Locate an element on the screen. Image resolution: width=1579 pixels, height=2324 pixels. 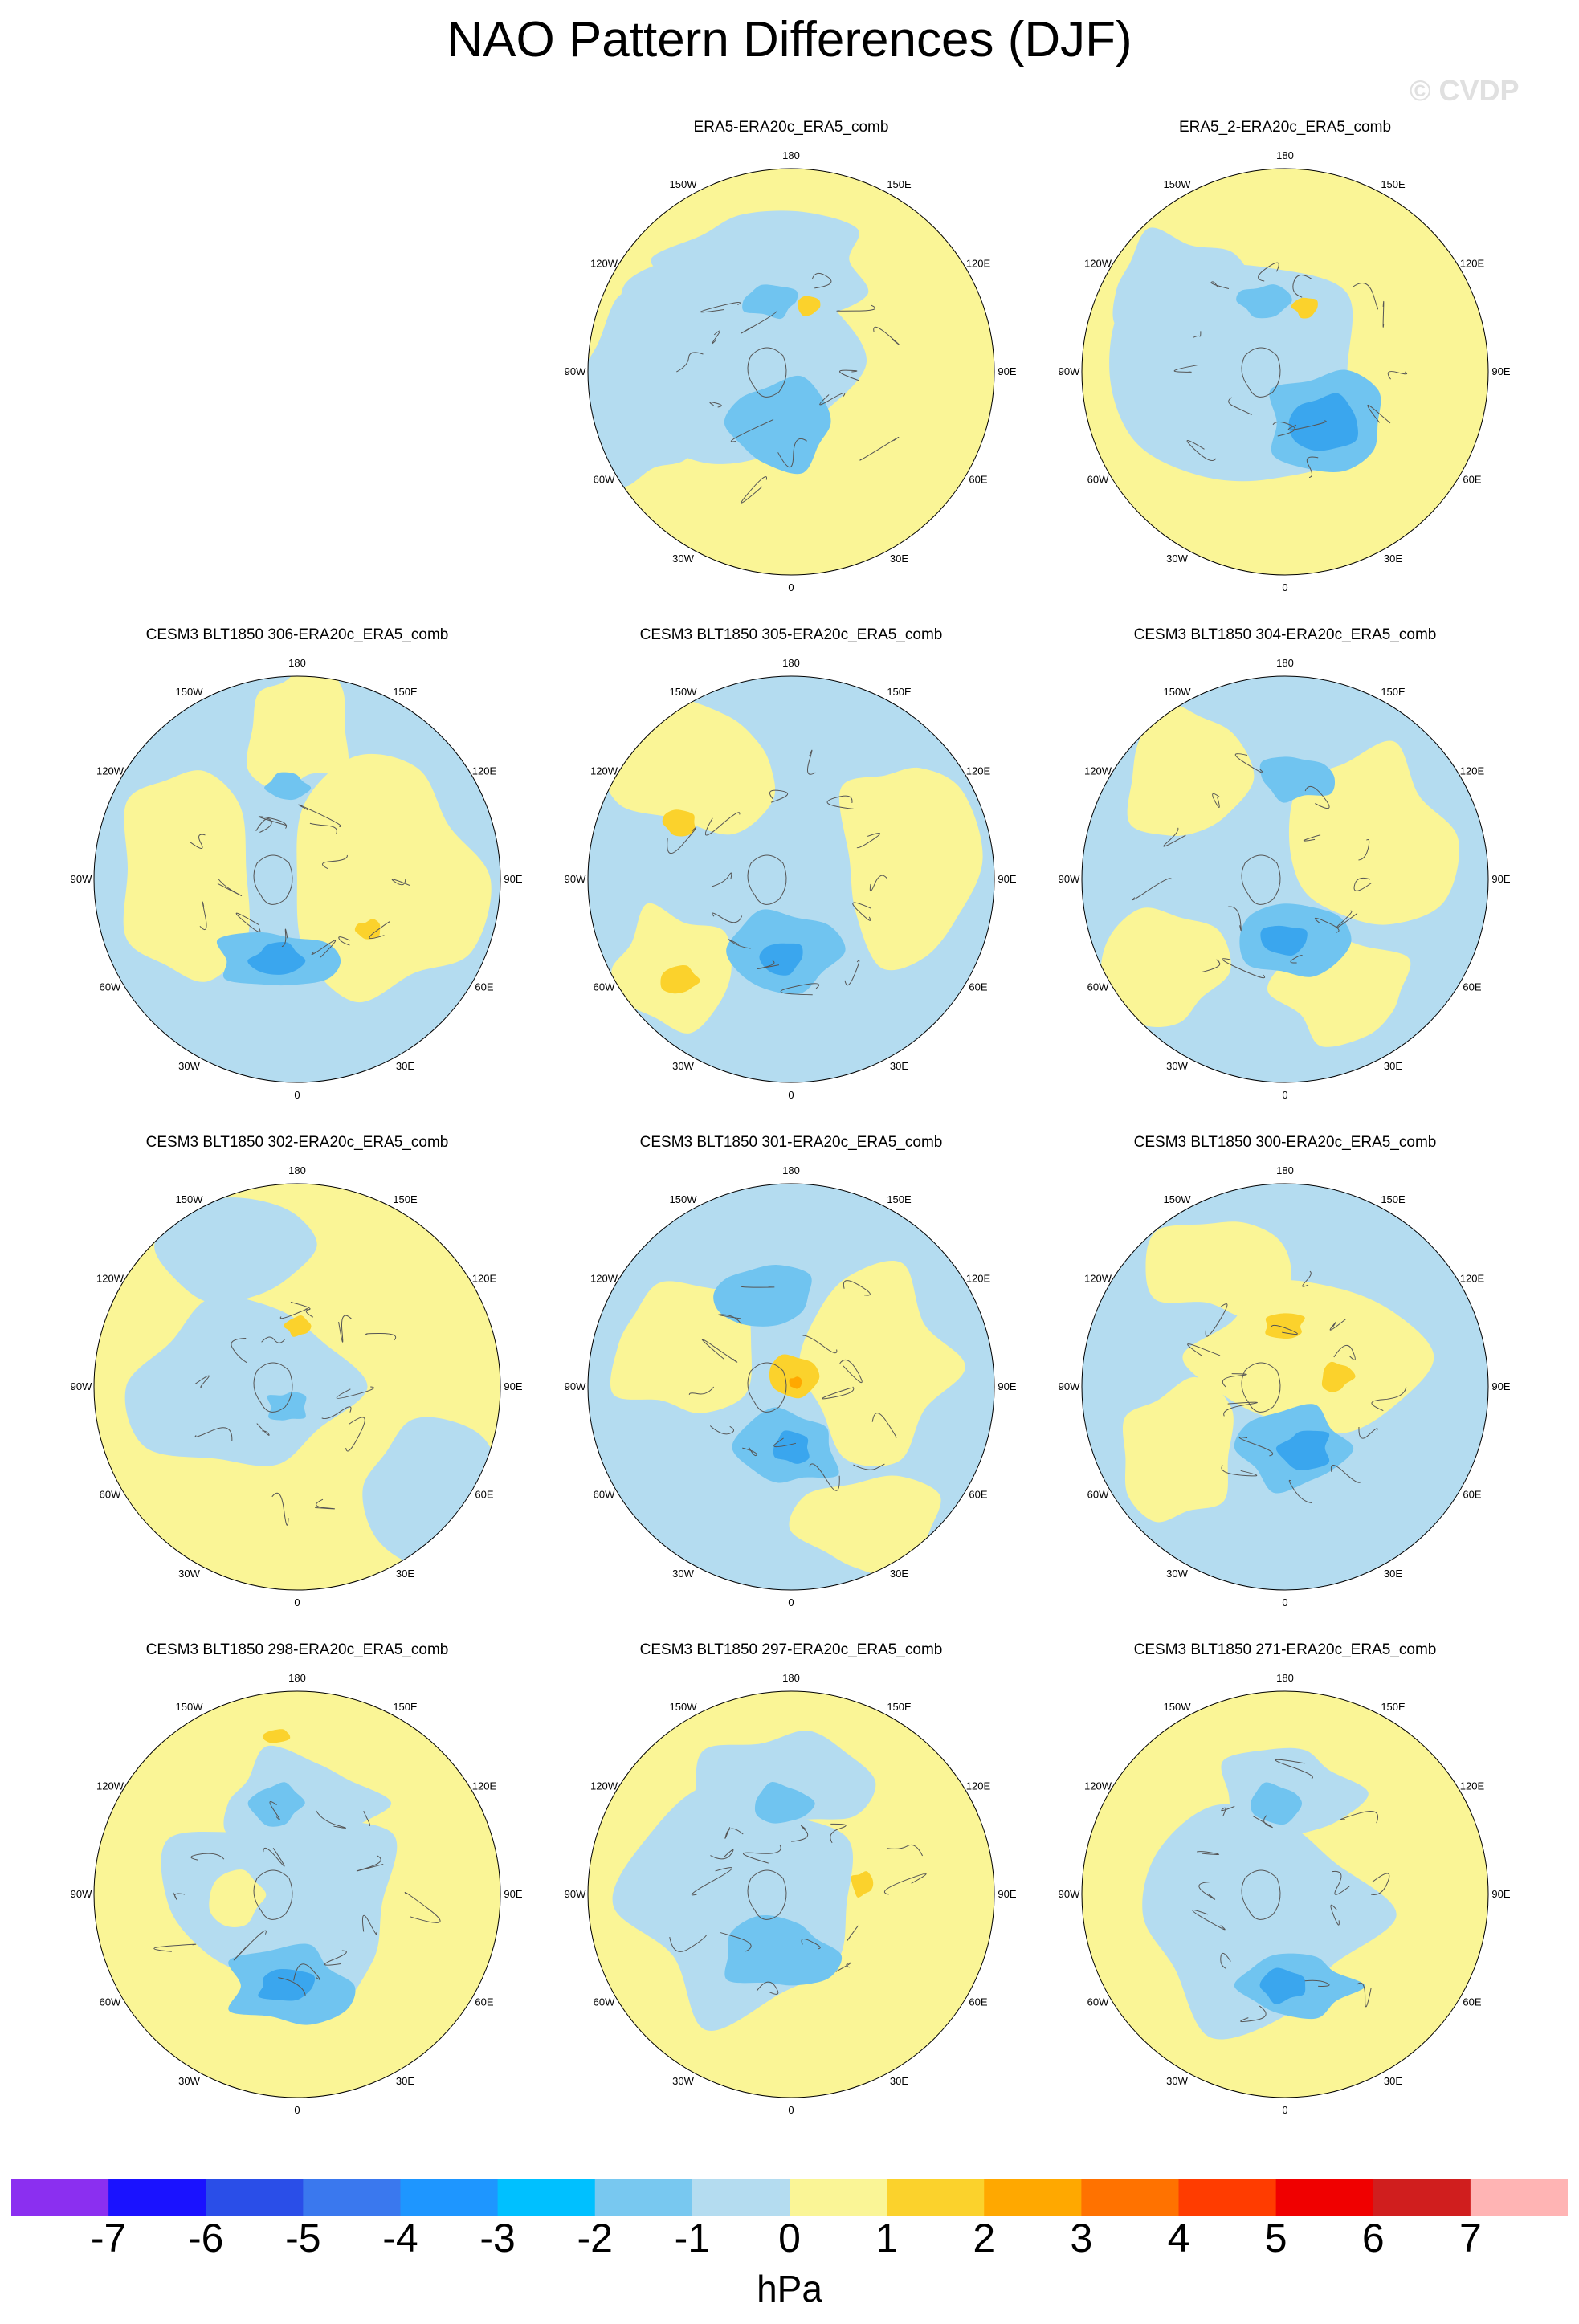
figure-title: NAO Pattern Differences (DJF) is located at coordinates (789, 40).